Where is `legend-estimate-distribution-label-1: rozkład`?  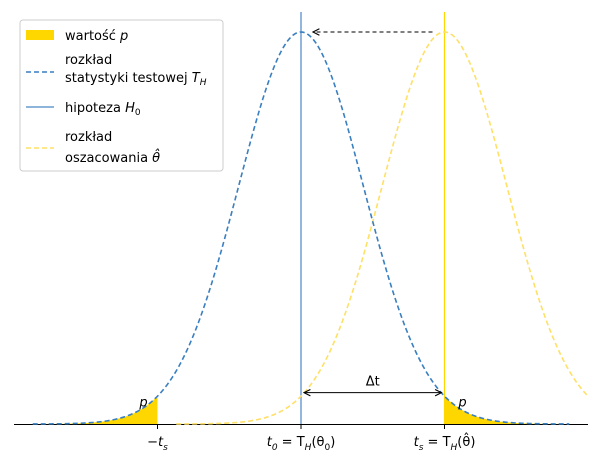 legend-estimate-distribution-label-1: rozkład is located at coordinates (88, 137).